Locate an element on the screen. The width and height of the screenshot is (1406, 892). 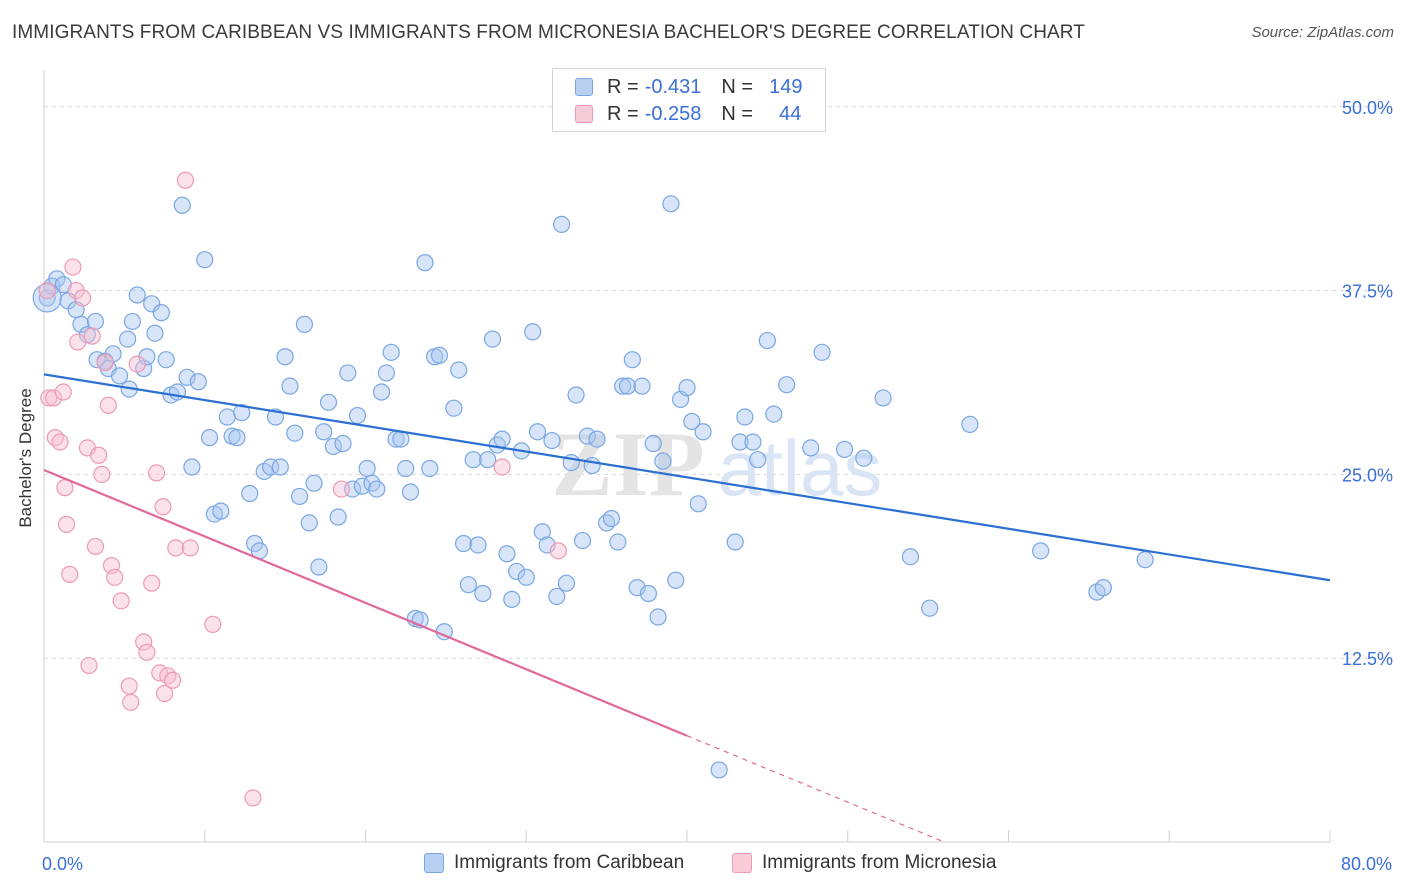
r-value: -0.258 is located at coordinates (673, 113).